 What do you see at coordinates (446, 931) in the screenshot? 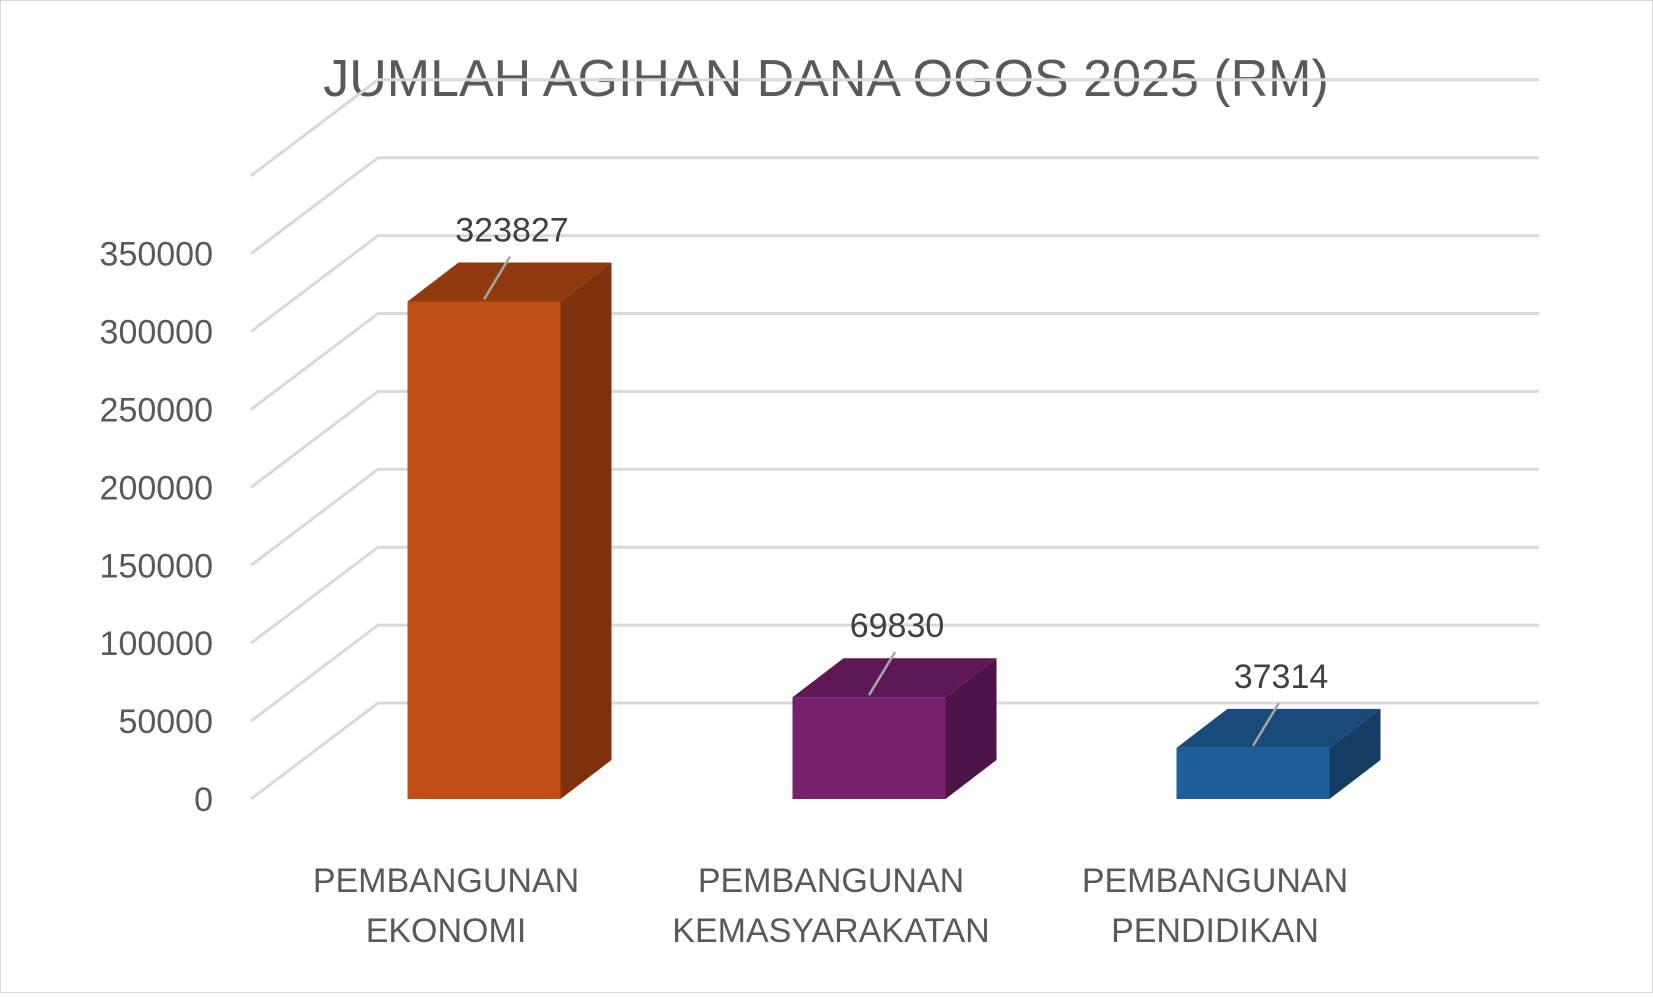
I see `x-tick-label-line: EKONOMI` at bounding box center [446, 931].